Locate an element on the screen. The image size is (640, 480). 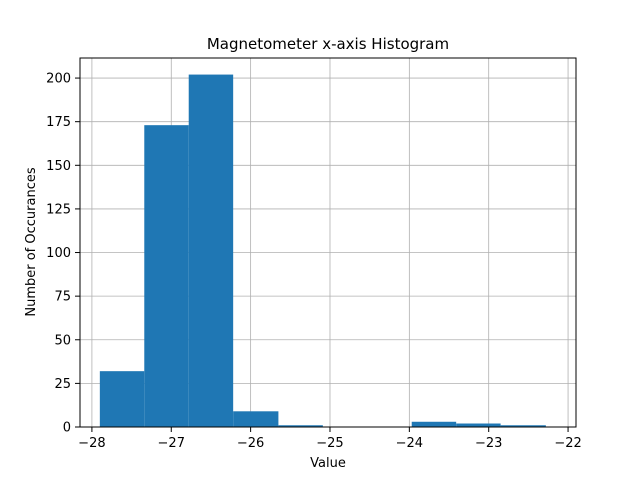
x-tick-label: −27 is located at coordinates (171, 443).